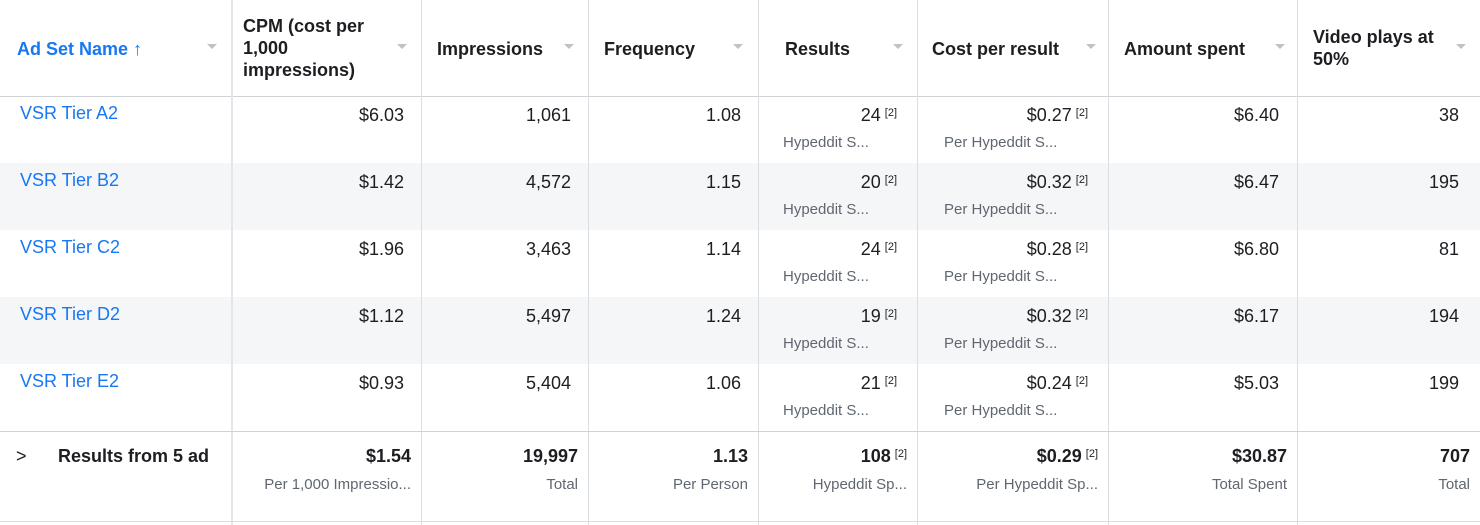 This screenshot has width=1480, height=525. I want to click on cost-per-result-value: $0.28 [2], so click(1057, 249).